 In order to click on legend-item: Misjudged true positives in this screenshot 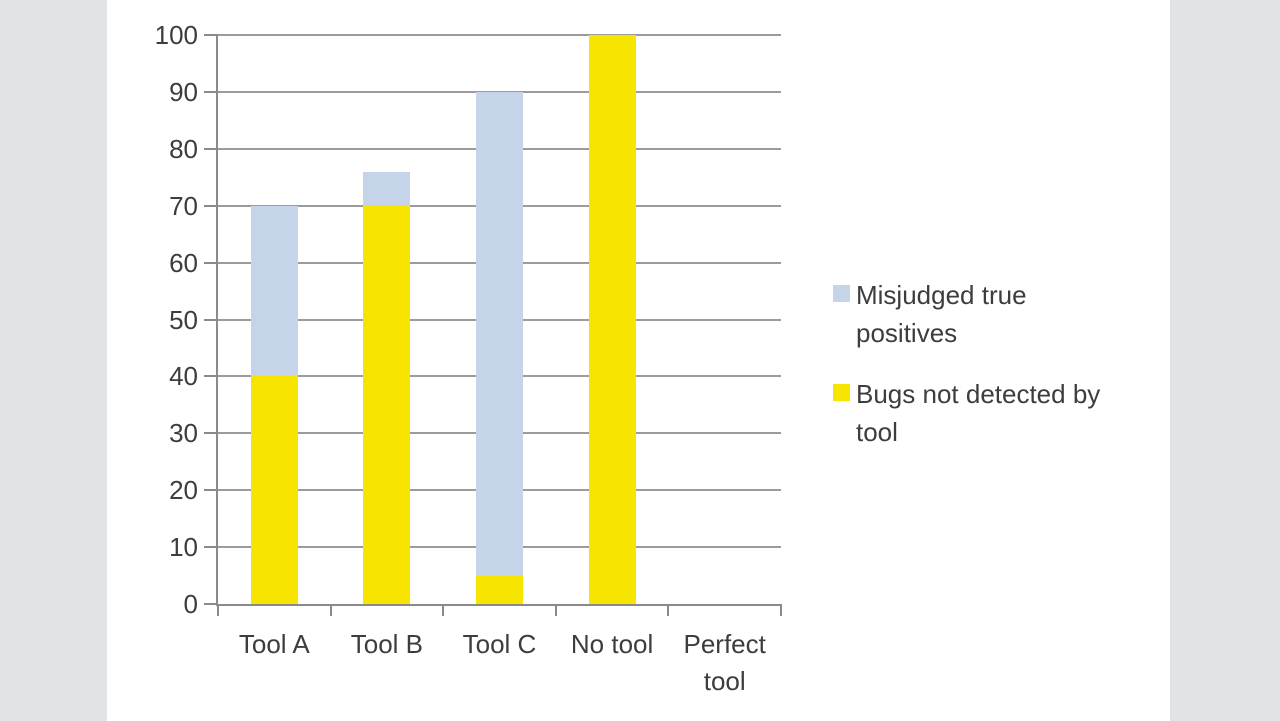, I will do `click(970, 314)`.